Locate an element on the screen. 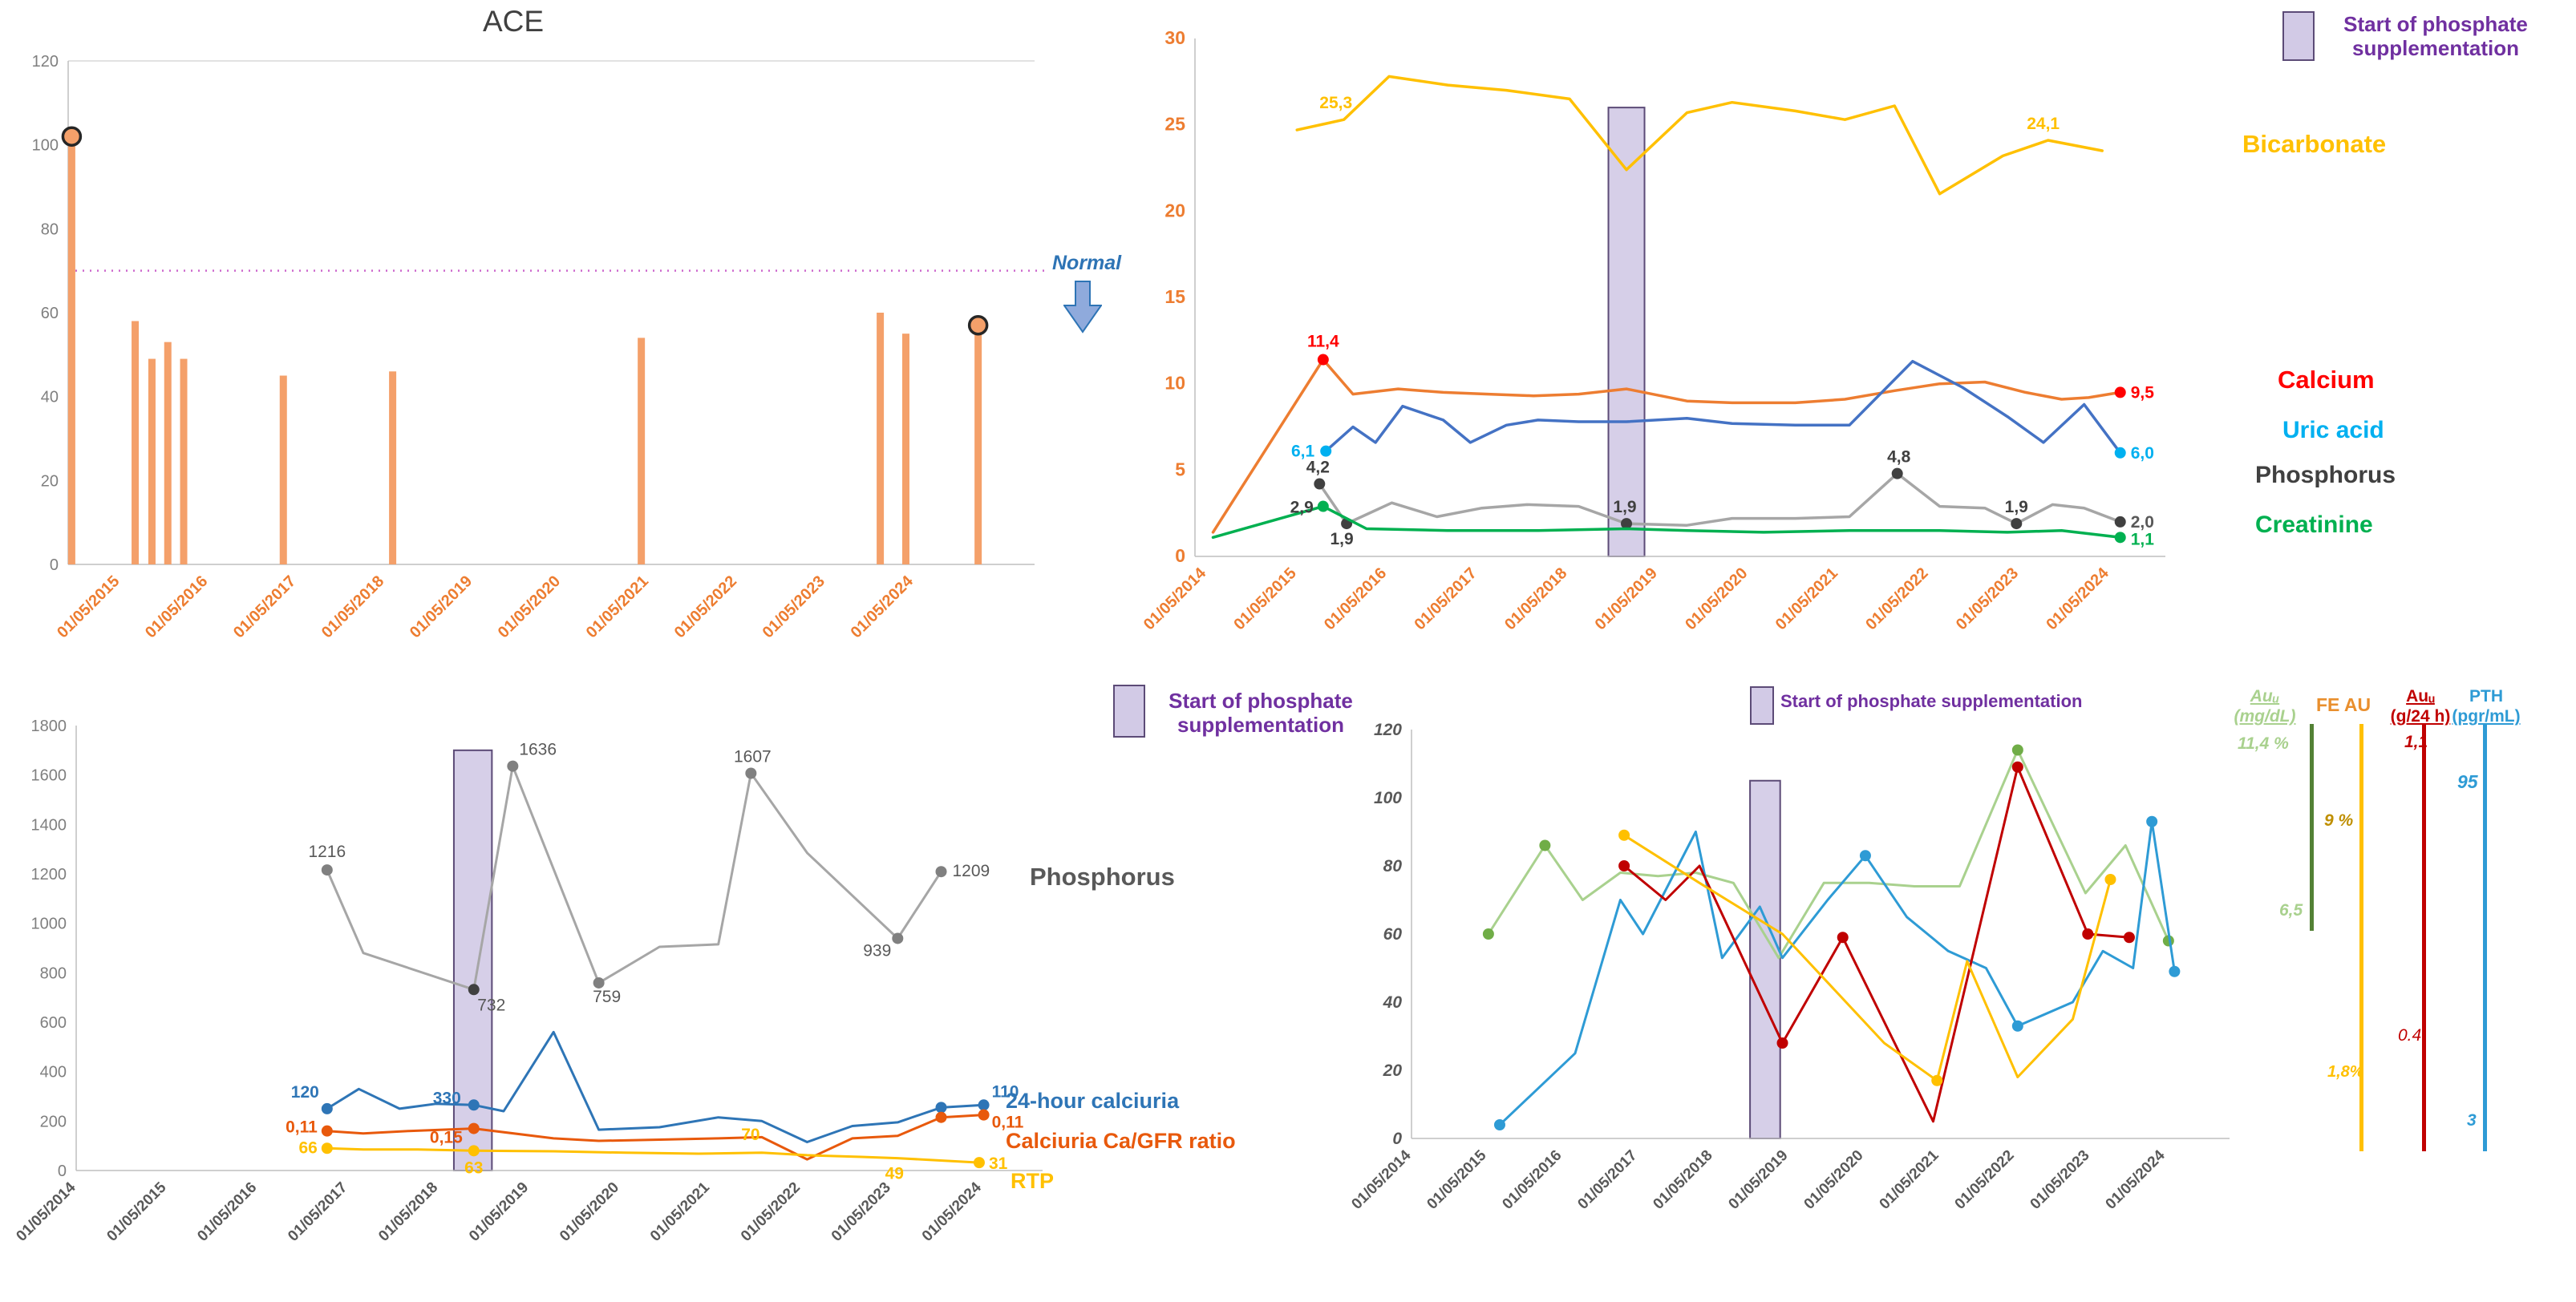 The image size is (2576, 1302). data-point-uric-acid is located at coordinates (1326, 451).